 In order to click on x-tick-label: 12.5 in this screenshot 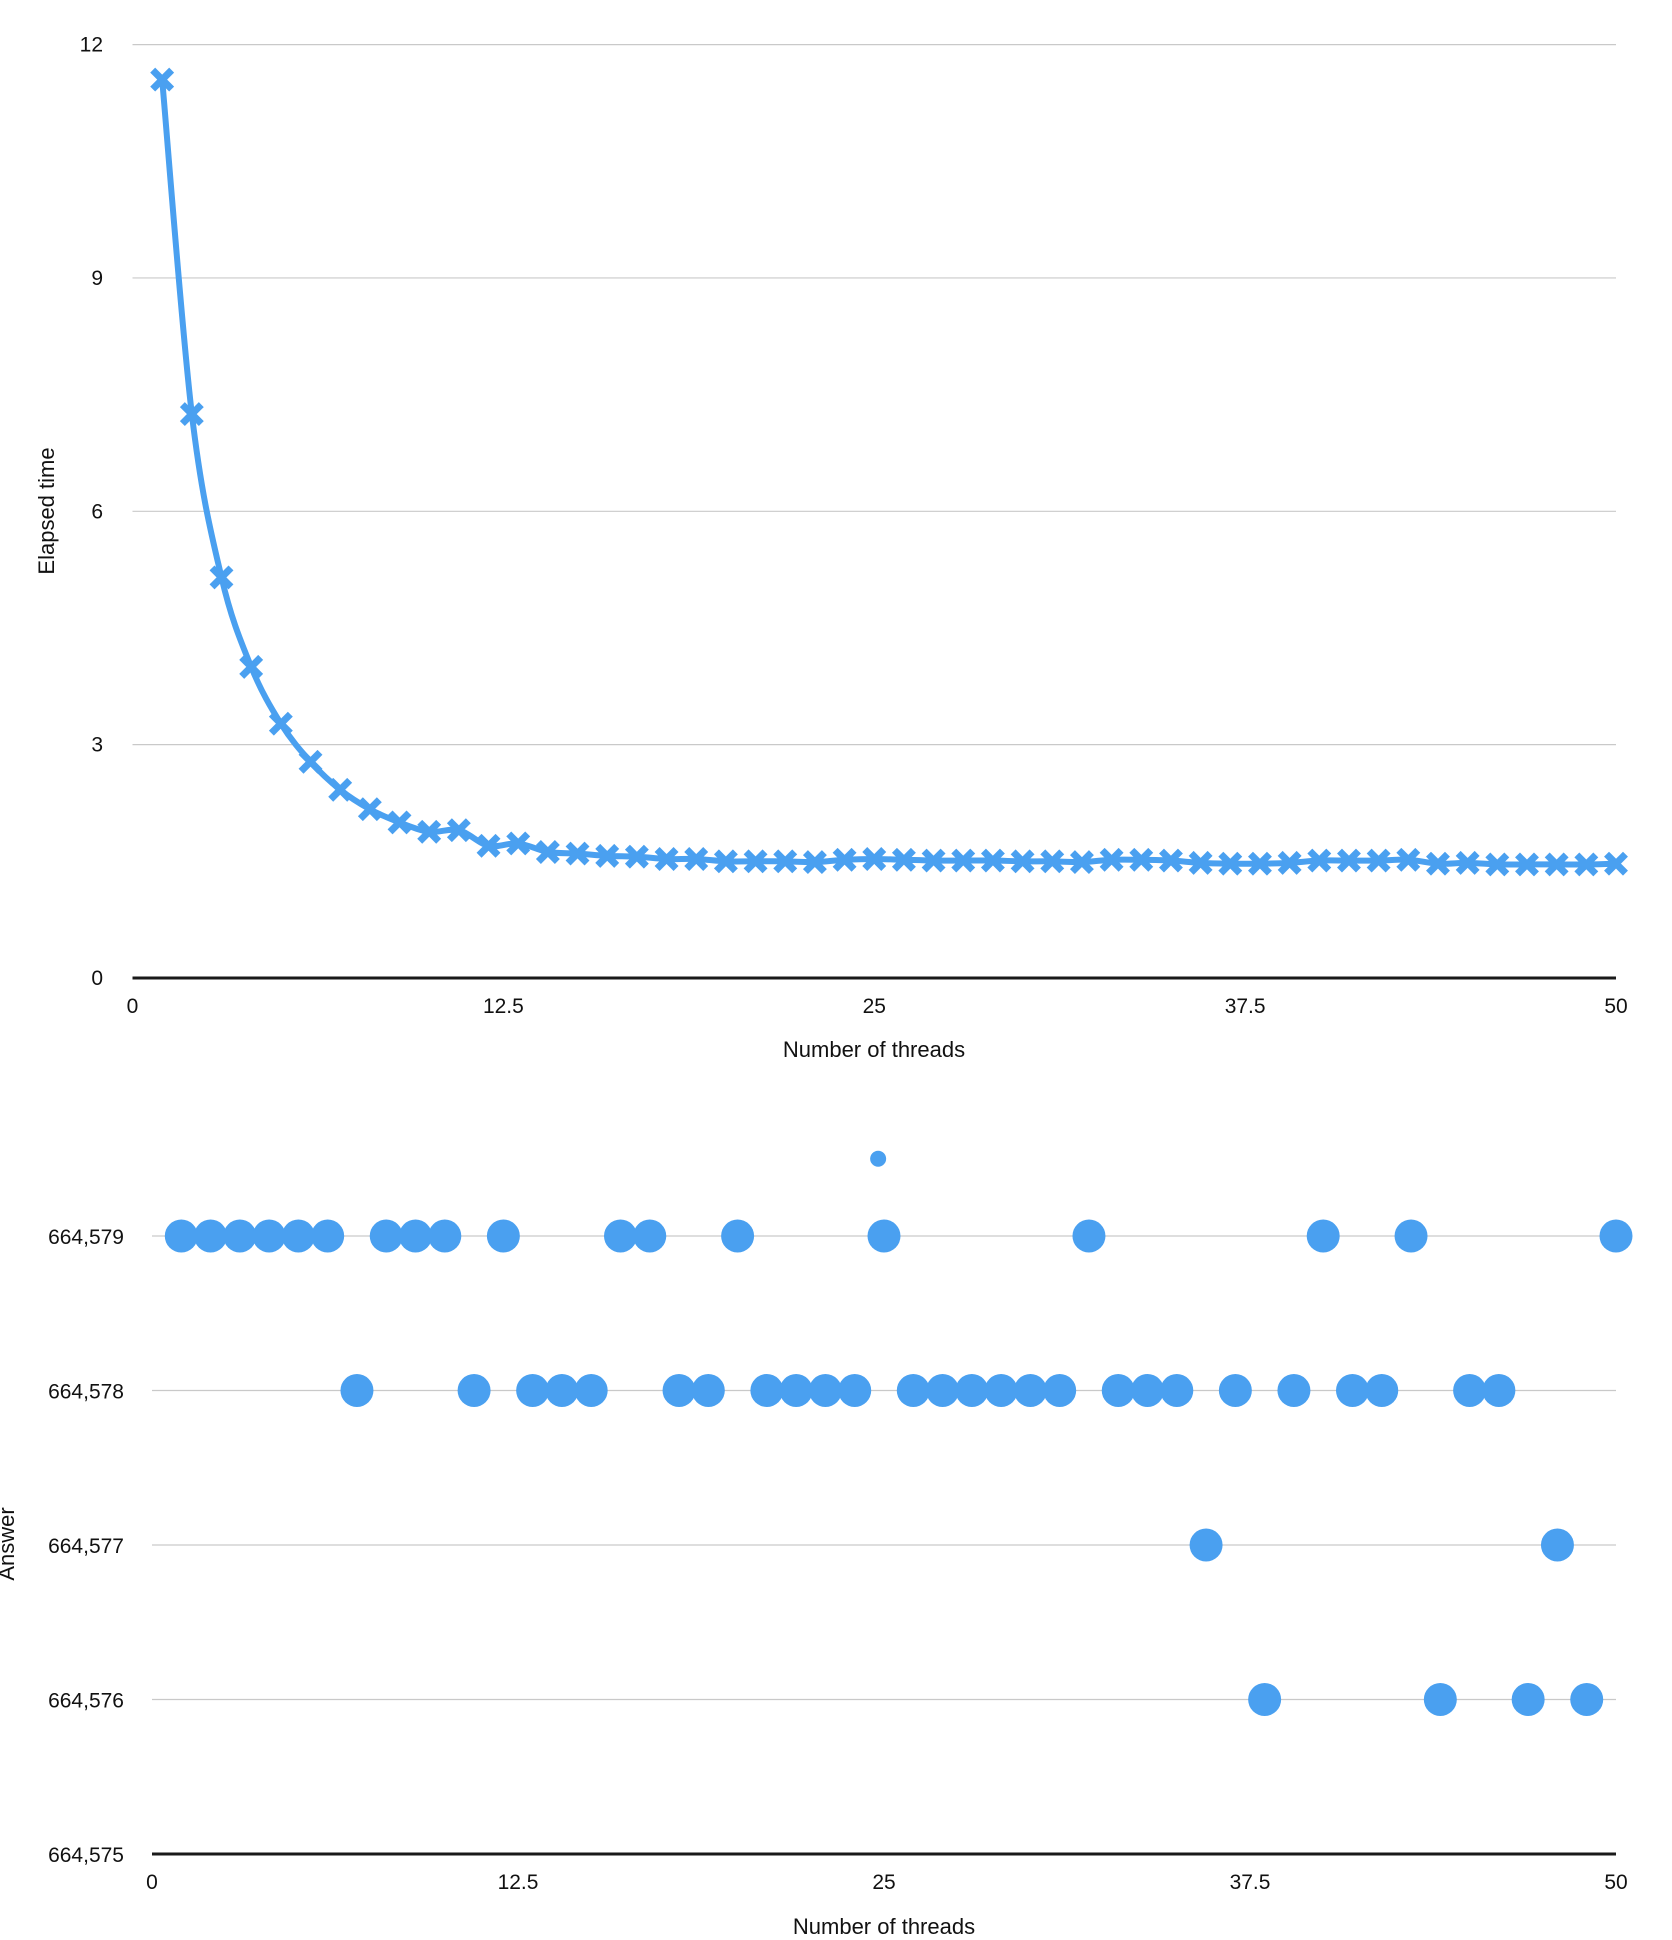, I will do `click(503, 1006)`.